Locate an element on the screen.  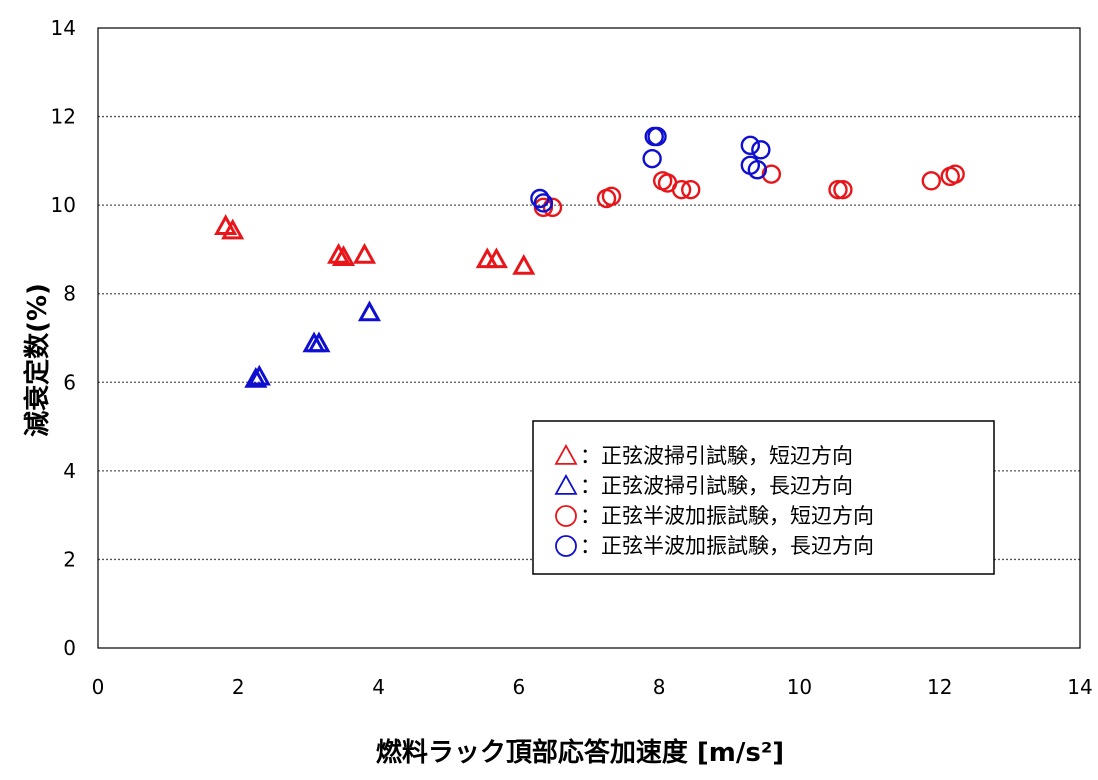
y-tick-label: 6 is located at coordinates (69, 382).